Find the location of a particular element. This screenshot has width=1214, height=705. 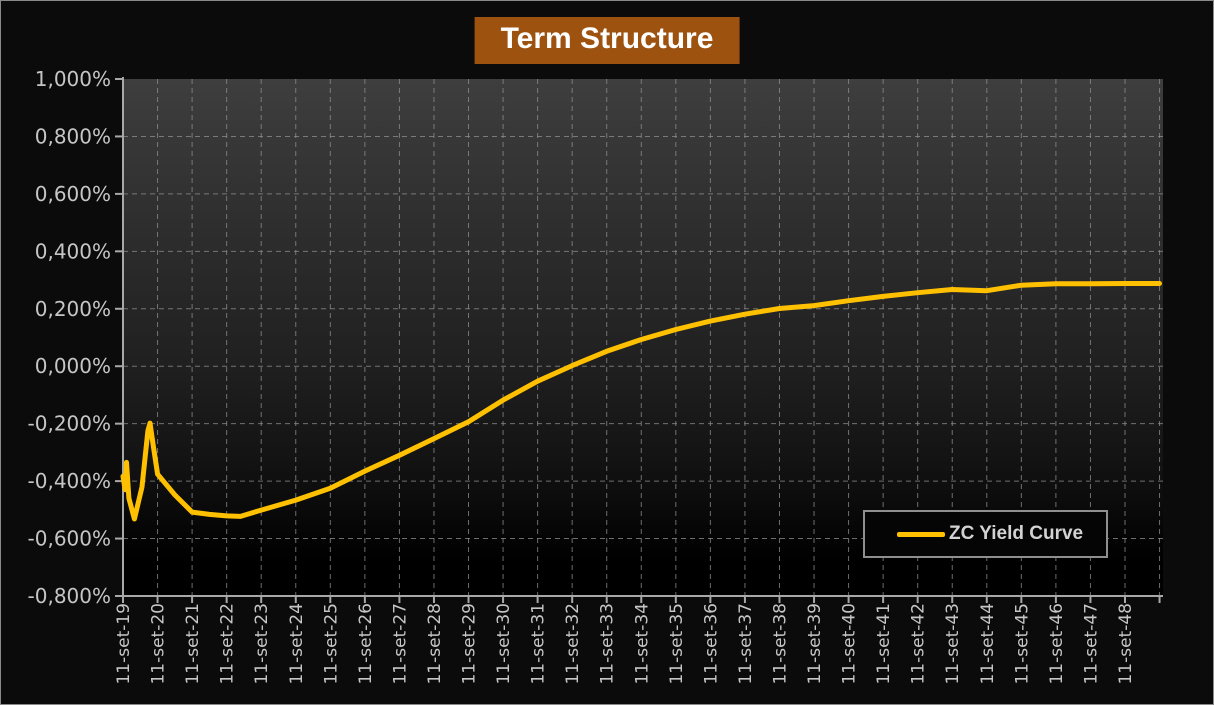

x-axis-tick-label: 11-set-48 is located at coordinates (1126, 644).